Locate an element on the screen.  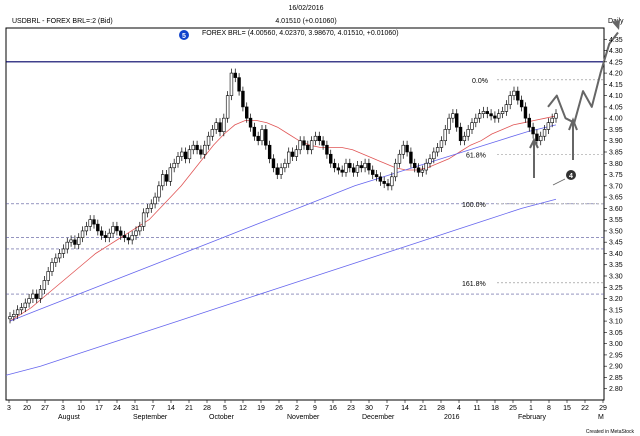
y-tick-label: 2.95 is located at coordinates (616, 355).